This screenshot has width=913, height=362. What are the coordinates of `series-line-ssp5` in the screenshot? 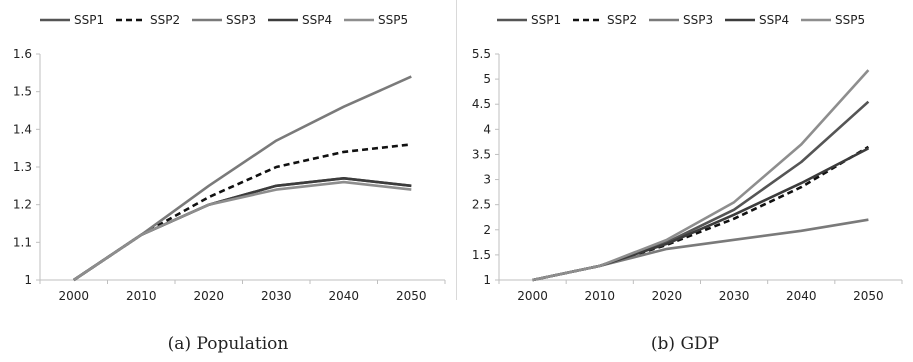 It's located at (242, 231).